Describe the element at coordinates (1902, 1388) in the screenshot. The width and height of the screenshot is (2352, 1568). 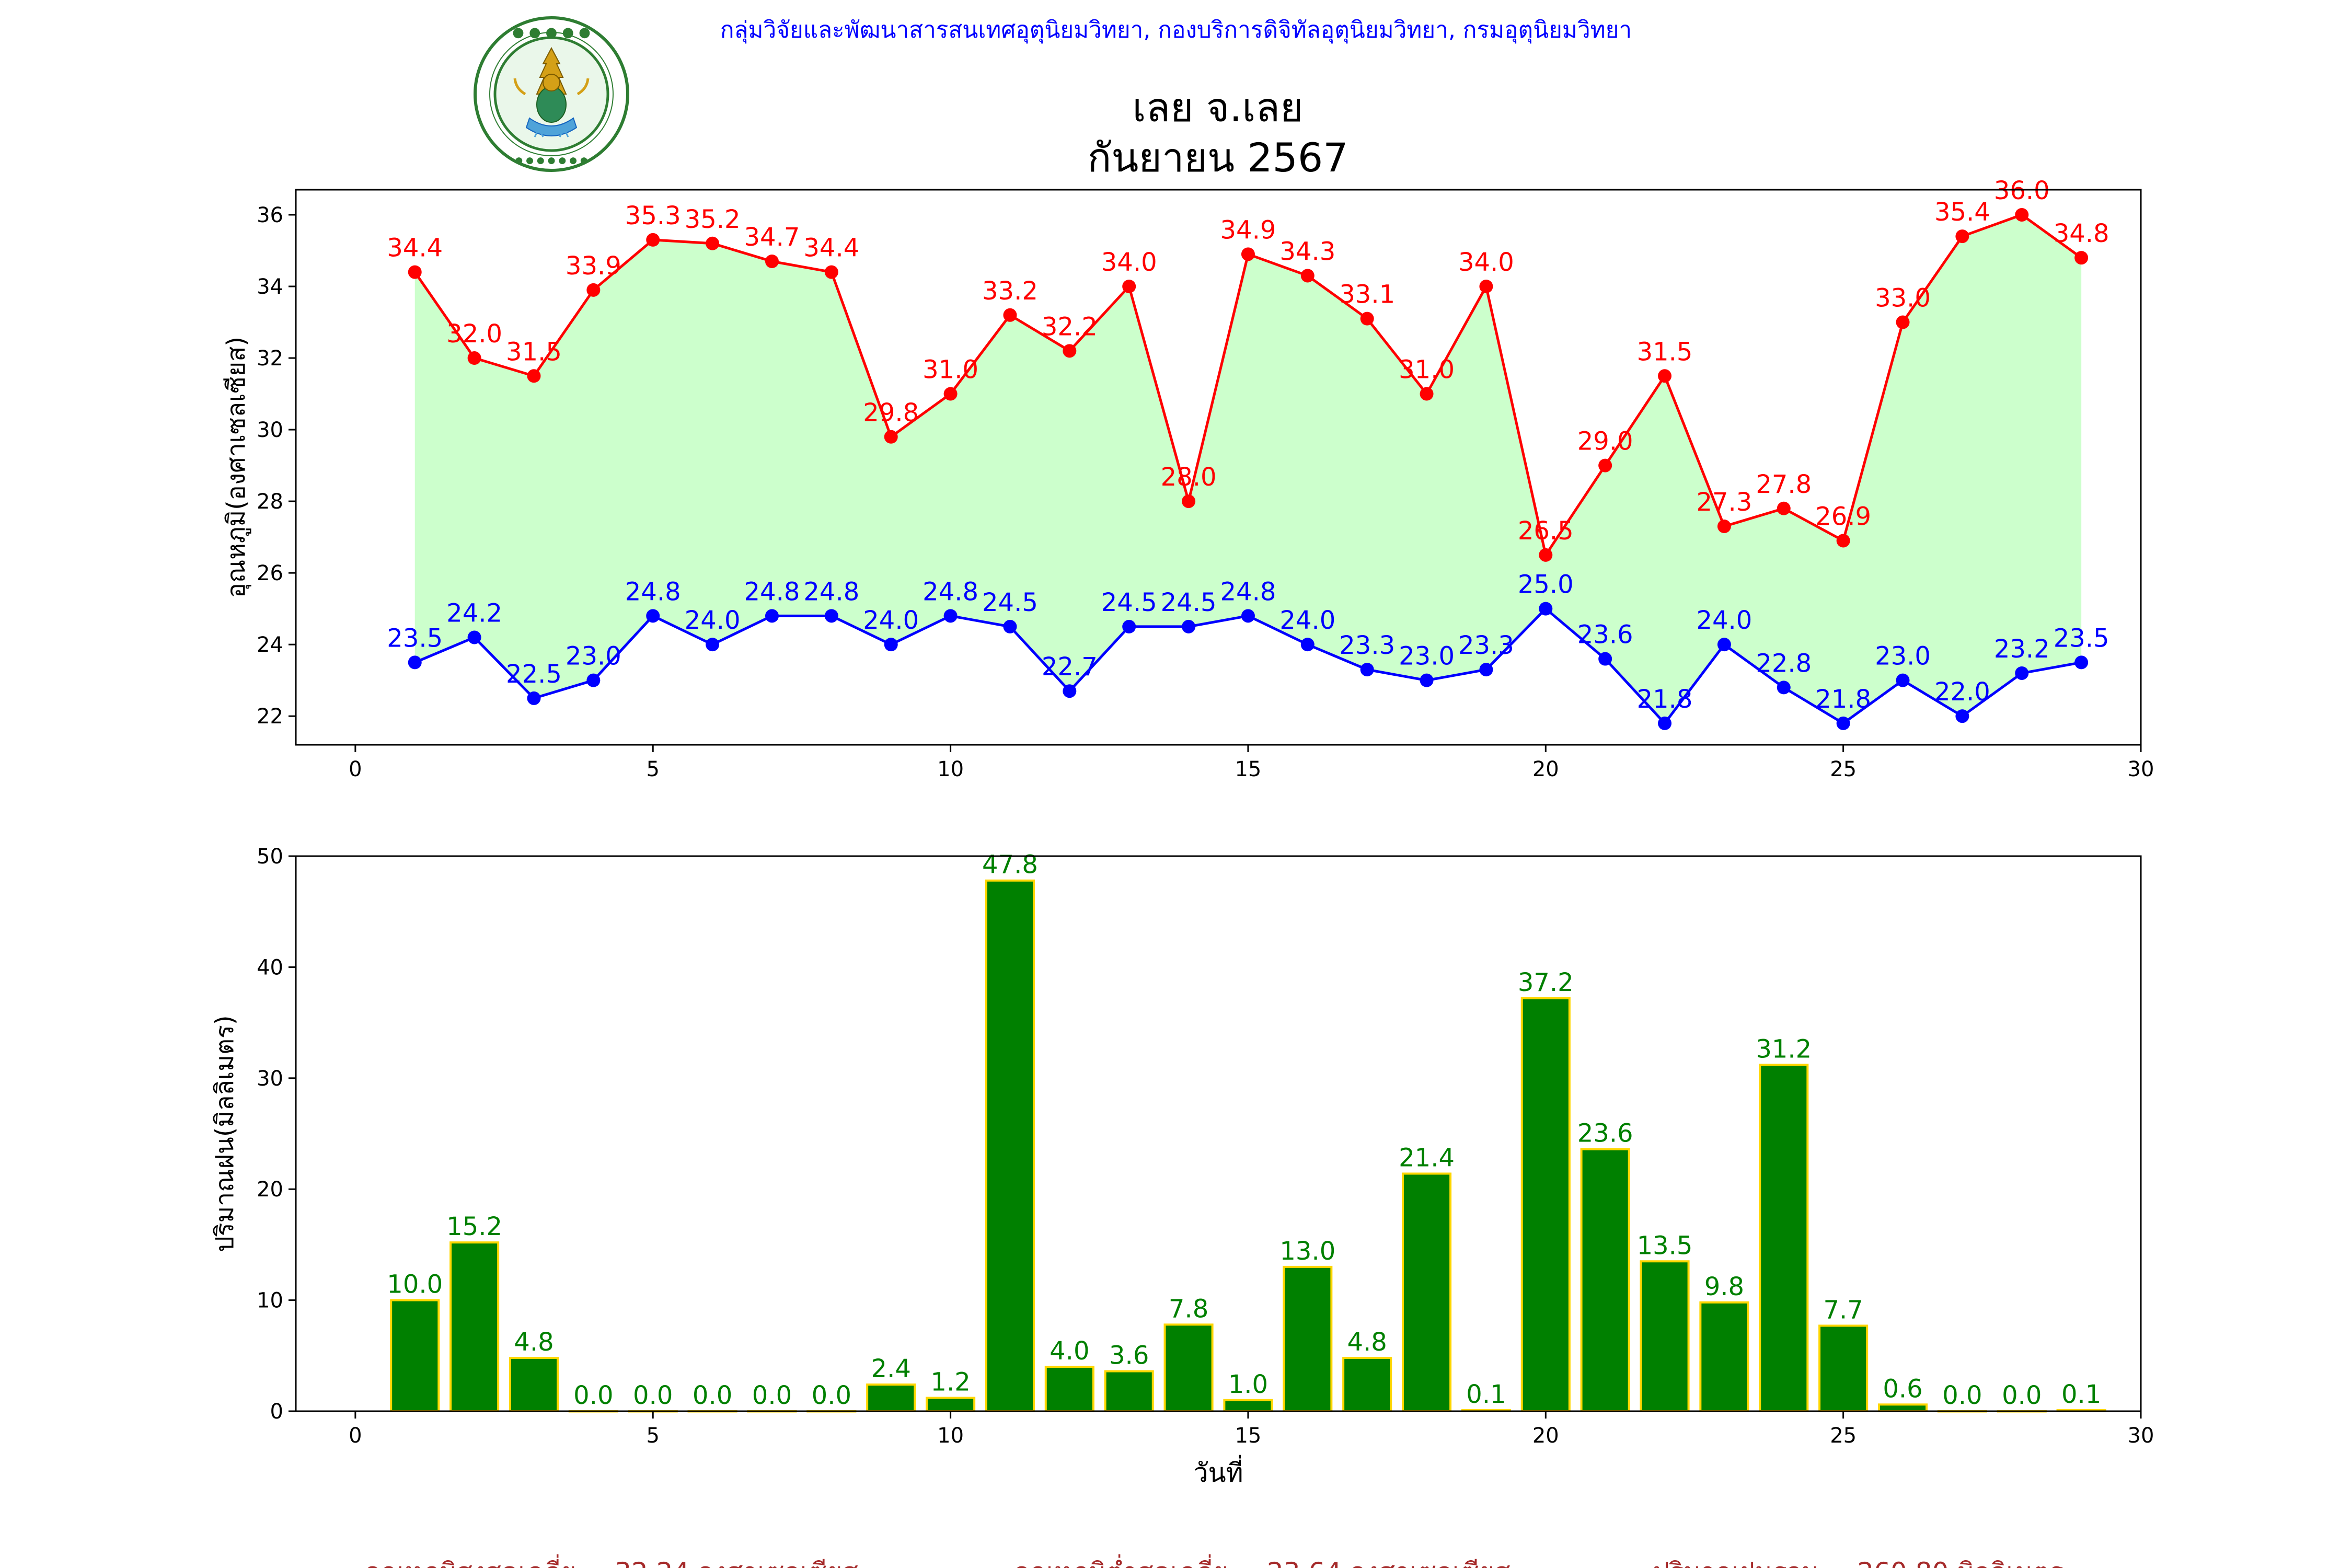
I see `rainfall-value-label: 0.6` at that location.